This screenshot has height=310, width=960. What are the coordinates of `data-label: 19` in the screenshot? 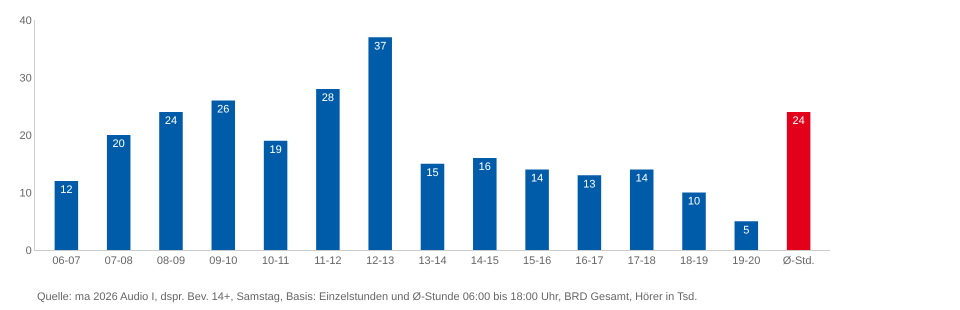 It's located at (275, 150).